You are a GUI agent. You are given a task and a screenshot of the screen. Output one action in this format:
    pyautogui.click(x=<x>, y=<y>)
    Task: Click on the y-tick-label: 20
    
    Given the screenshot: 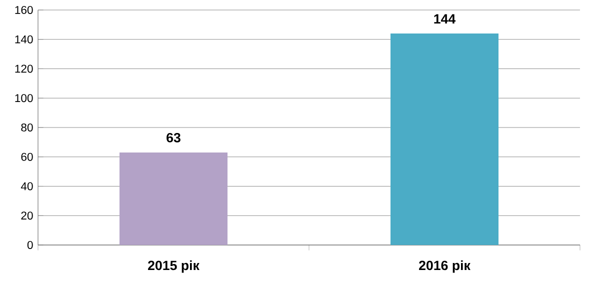 What is the action you would take?
    pyautogui.click(x=27, y=216)
    